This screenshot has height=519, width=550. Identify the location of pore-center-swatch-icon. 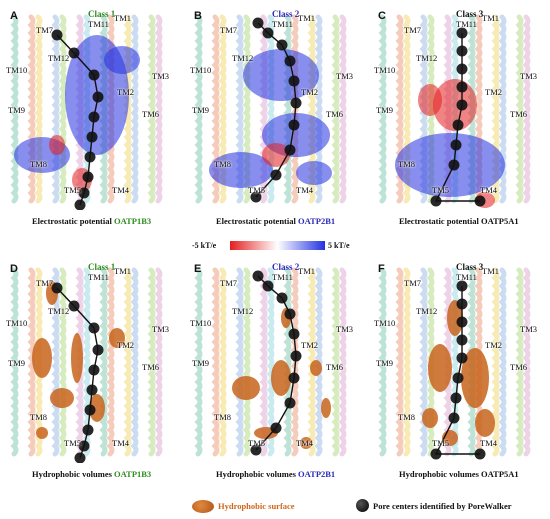
(362, 505).